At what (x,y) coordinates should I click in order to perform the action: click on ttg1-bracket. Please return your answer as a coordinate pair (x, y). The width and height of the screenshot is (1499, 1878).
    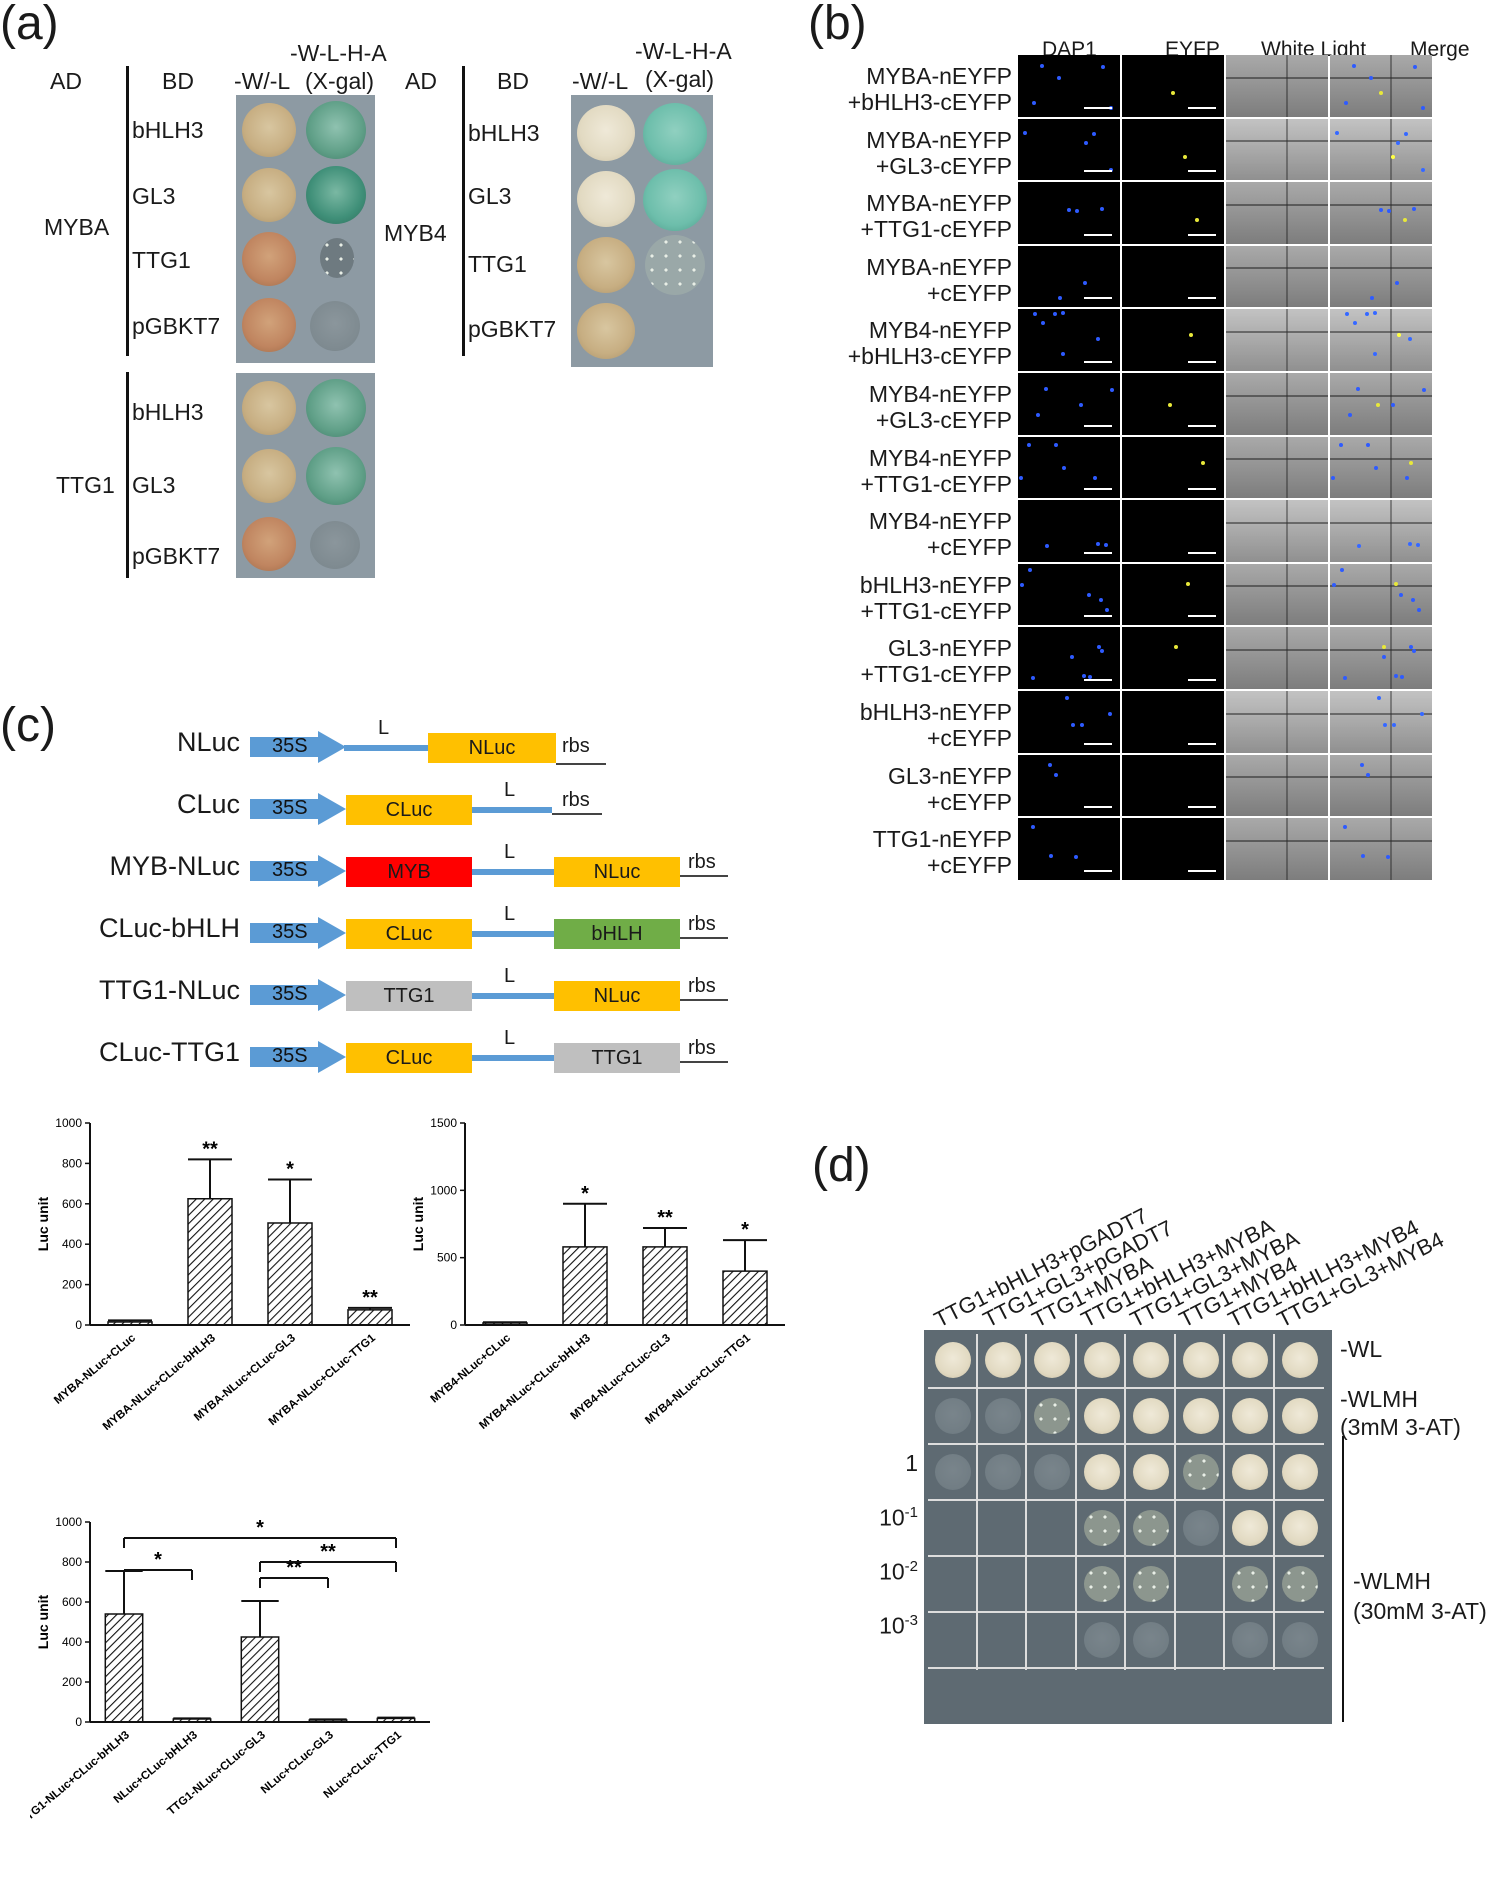
    Looking at the image, I should click on (127, 475).